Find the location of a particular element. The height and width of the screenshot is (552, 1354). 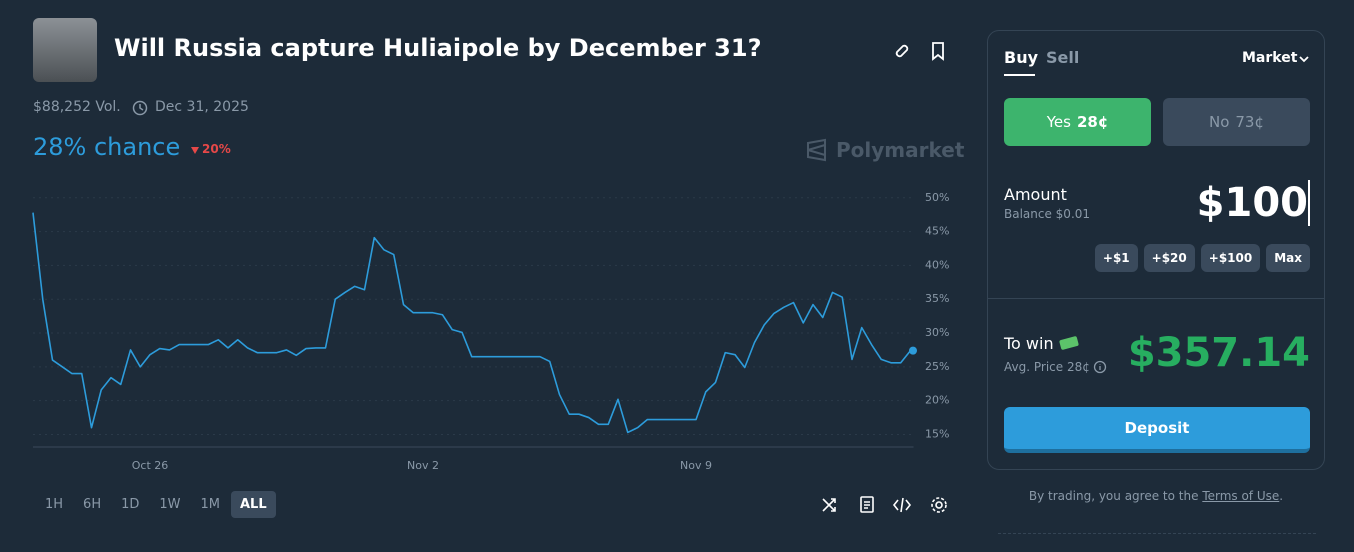

x-tick-label: Oct 26 is located at coordinates (150, 465).